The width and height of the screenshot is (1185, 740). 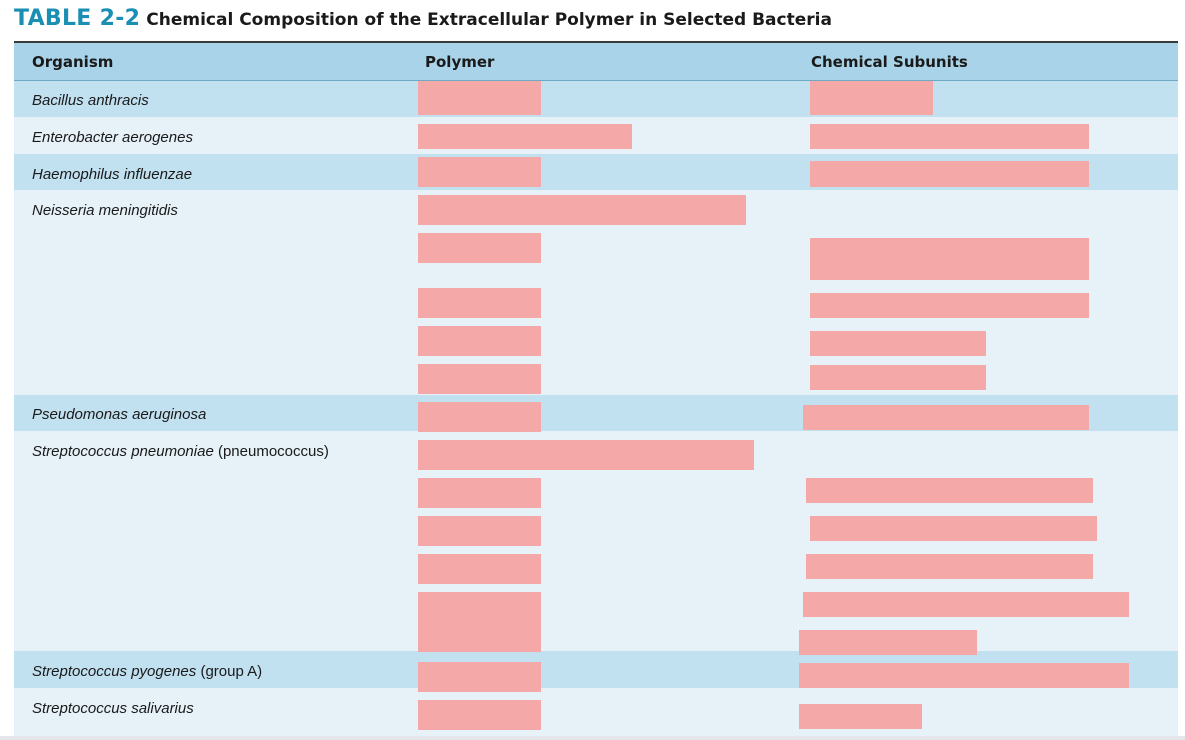 I want to click on header-organism: Organism, so click(x=73, y=62).